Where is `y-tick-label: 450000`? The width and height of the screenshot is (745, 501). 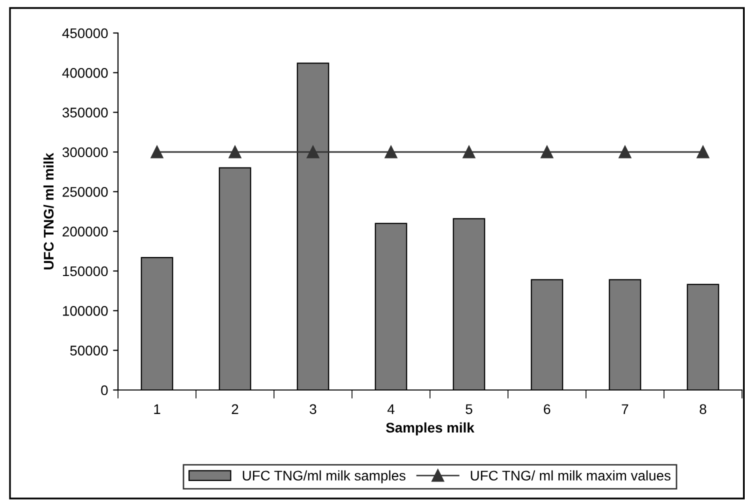 y-tick-label: 450000 is located at coordinates (85, 33).